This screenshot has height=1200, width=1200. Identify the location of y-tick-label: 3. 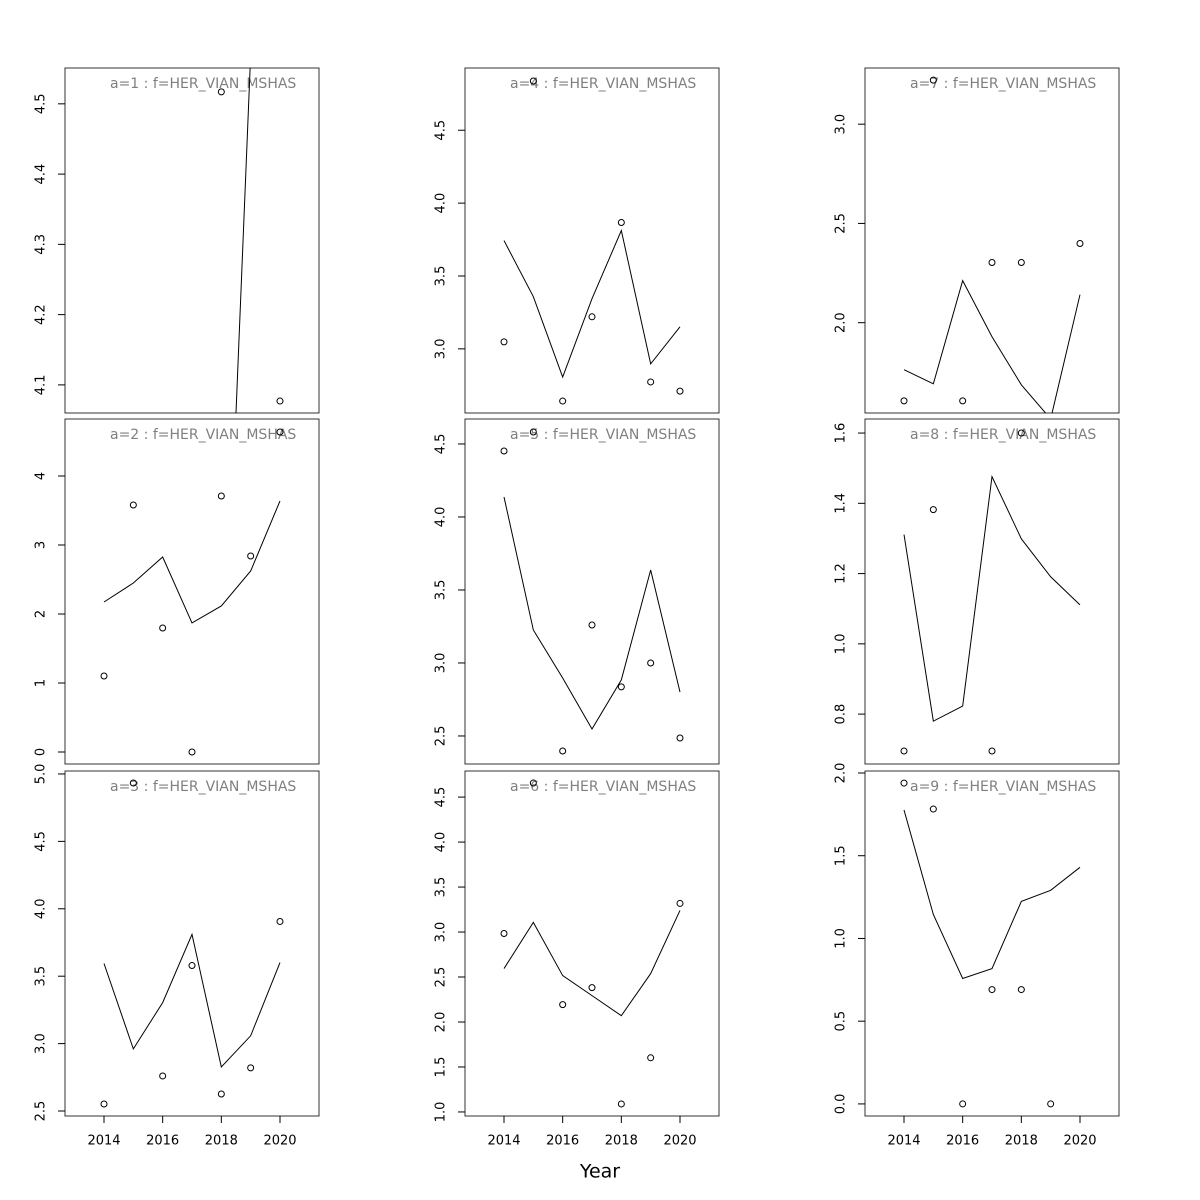
(41, 545).